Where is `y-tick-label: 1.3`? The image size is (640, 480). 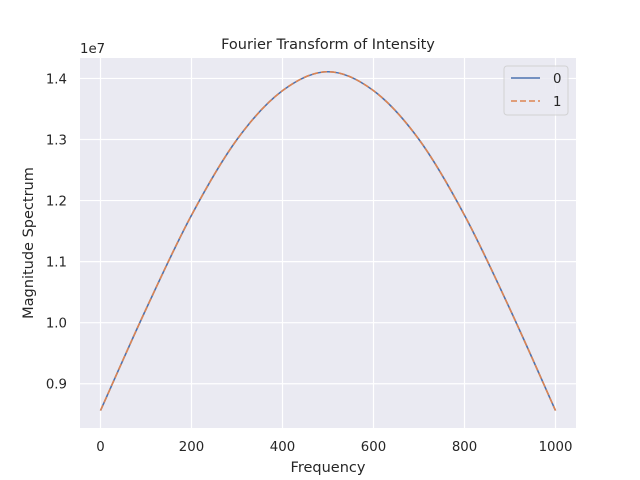
y-tick-label: 1.3 is located at coordinates (56, 141).